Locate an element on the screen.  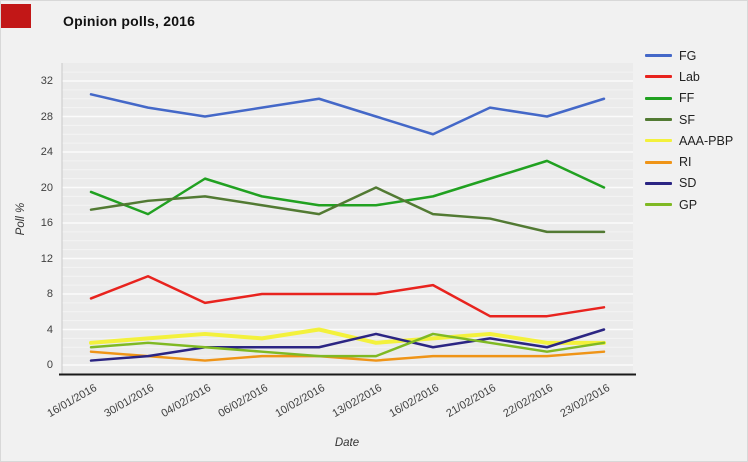
y-tick-label: 16 is located at coordinates (46, 223).